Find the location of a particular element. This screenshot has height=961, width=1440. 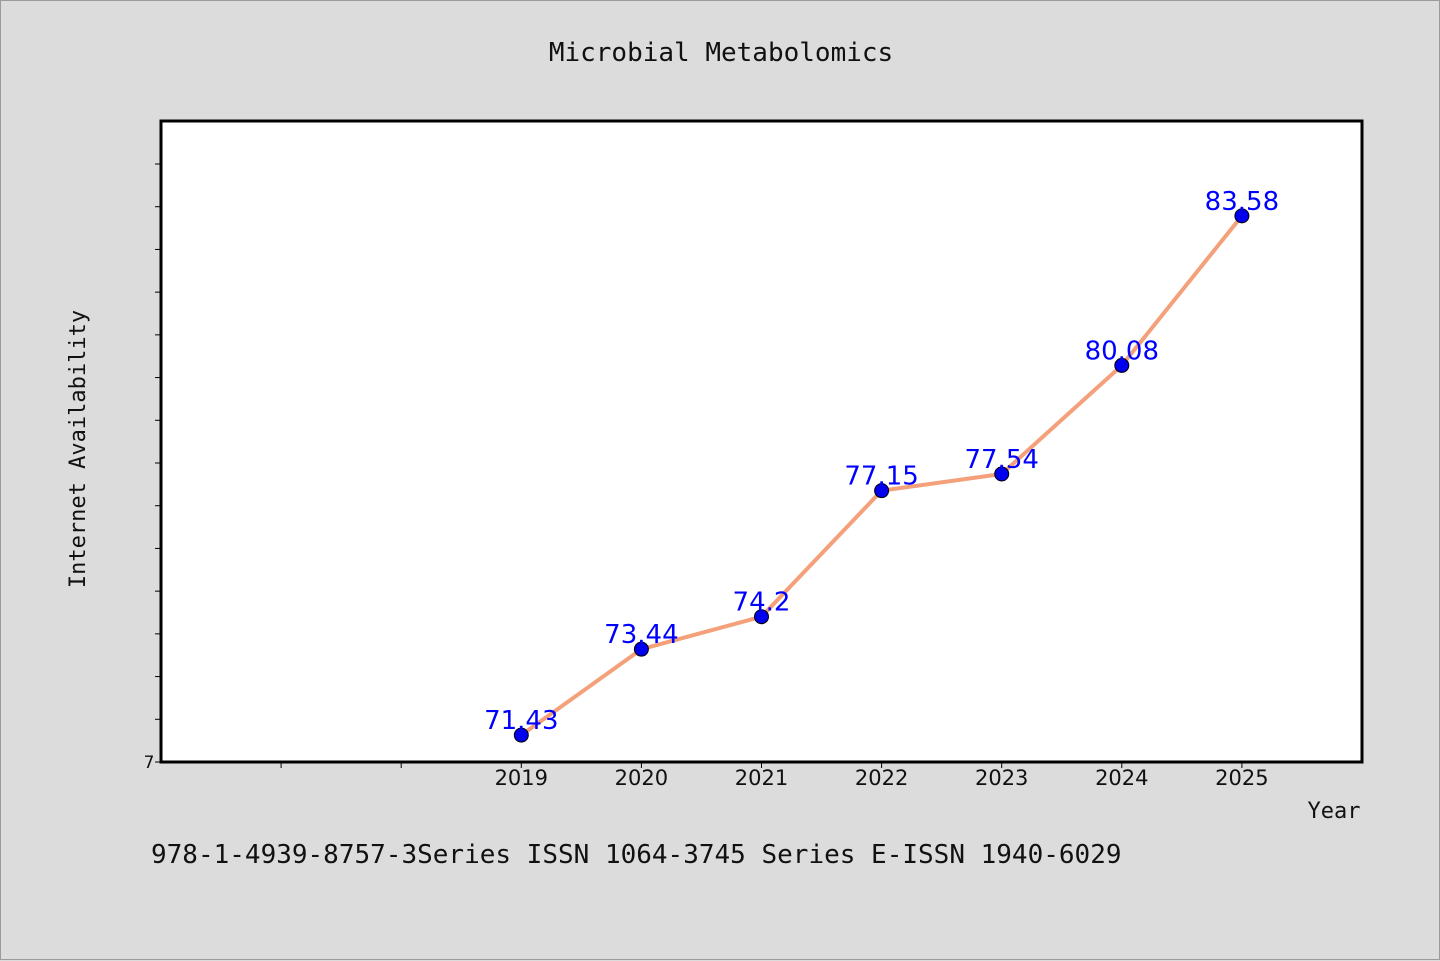

data-label: 77.54 is located at coordinates (1001, 460).